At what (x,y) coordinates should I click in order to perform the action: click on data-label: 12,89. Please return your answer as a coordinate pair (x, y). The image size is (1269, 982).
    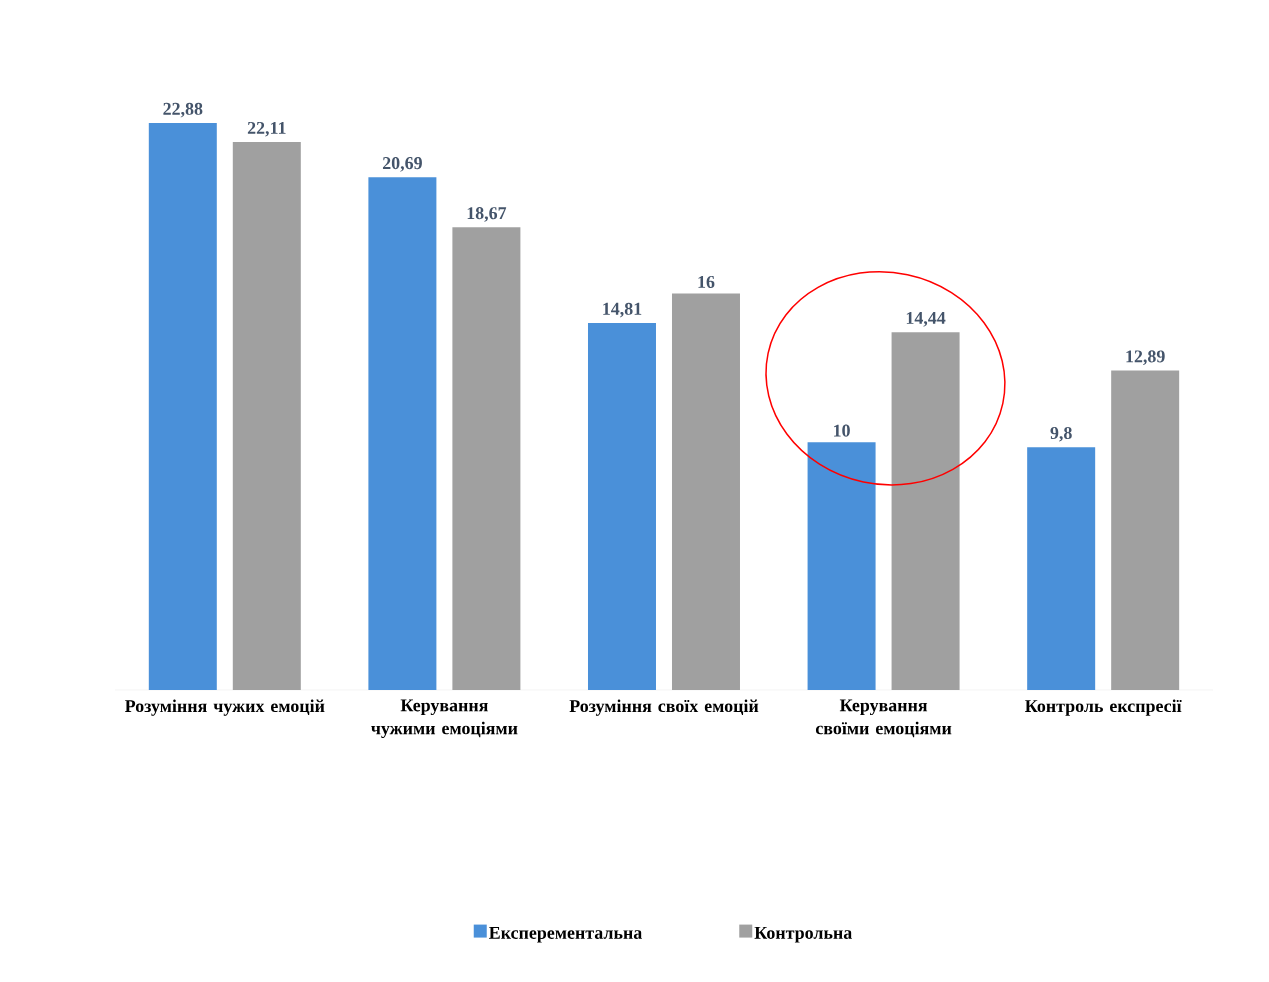
    Looking at the image, I should click on (1145, 358).